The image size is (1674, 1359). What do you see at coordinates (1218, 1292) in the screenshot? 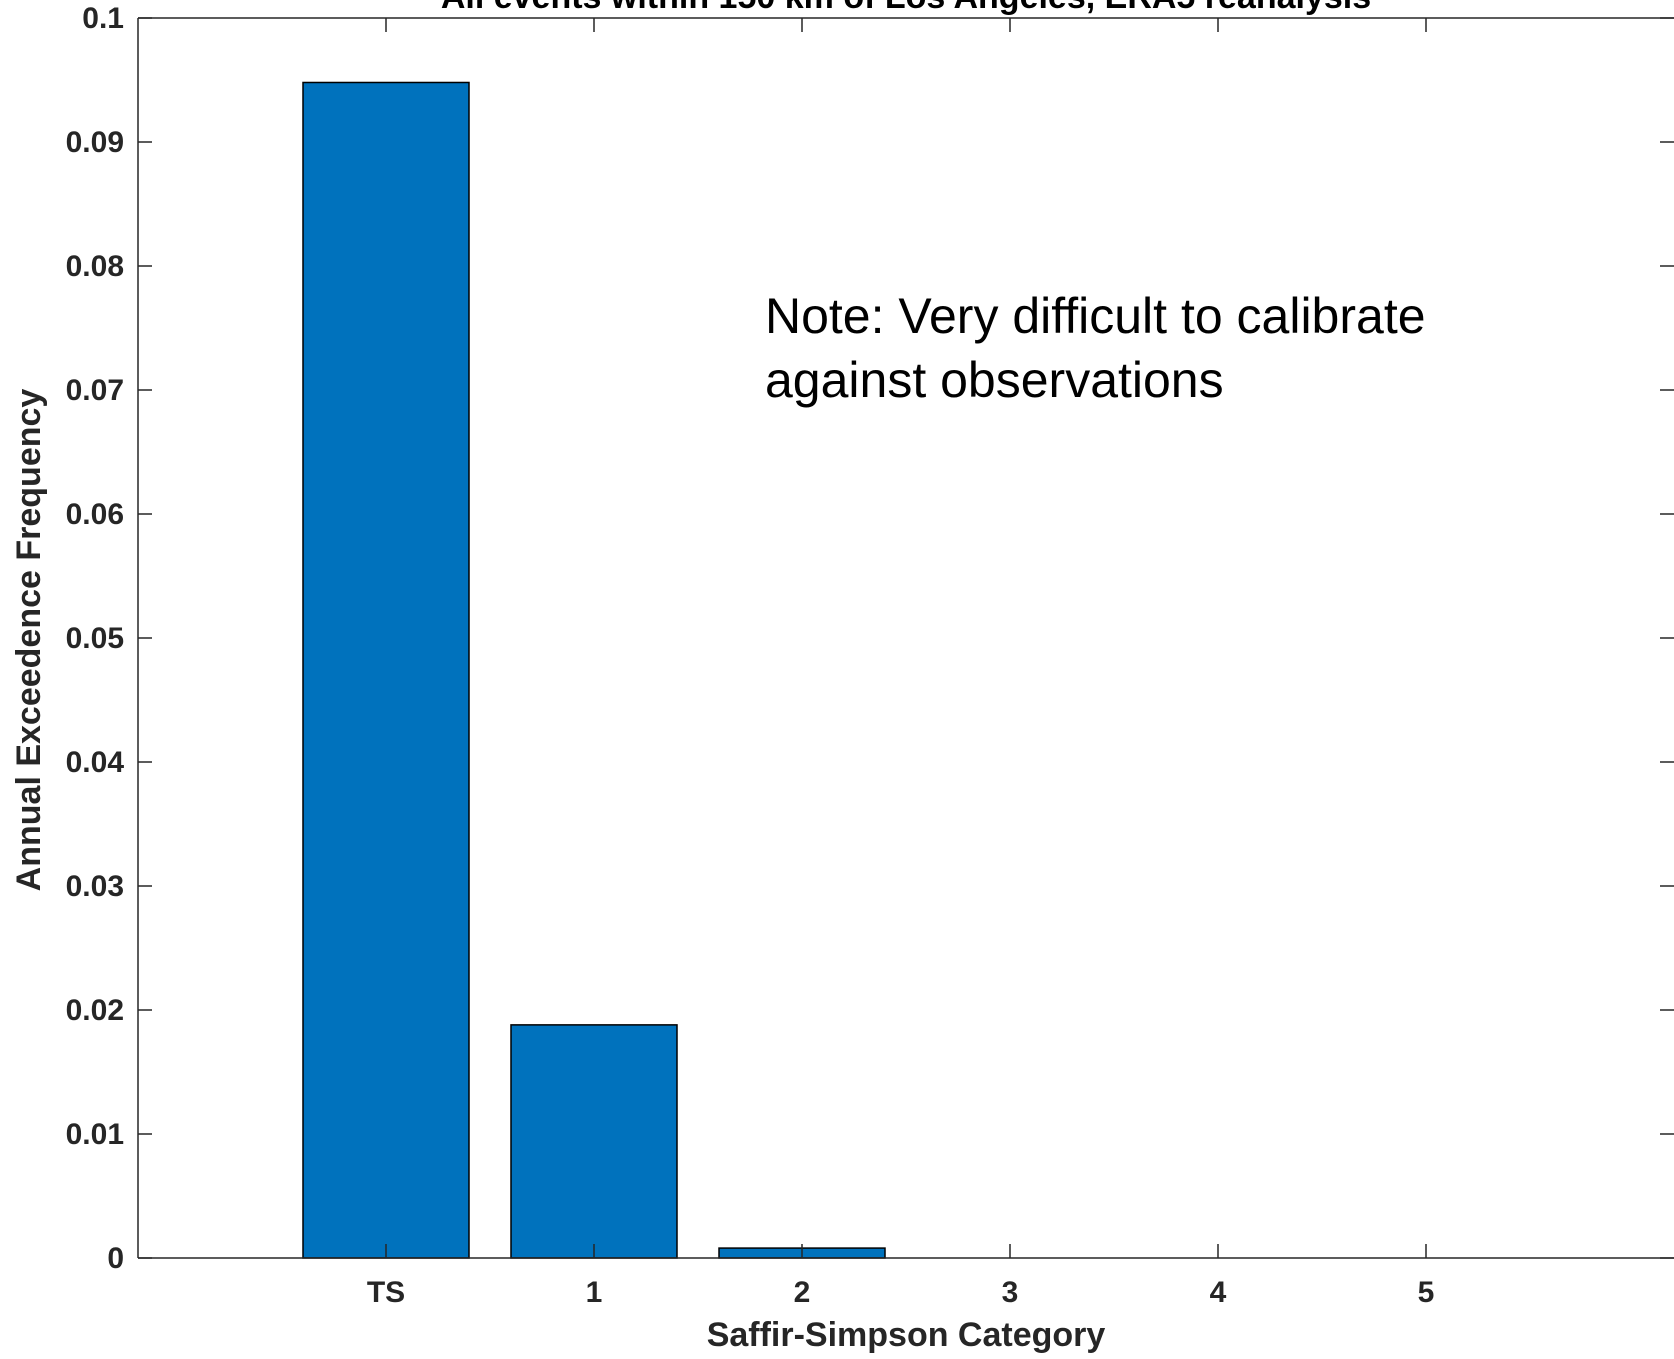
I see `x-tick-label-4: 4` at bounding box center [1218, 1292].